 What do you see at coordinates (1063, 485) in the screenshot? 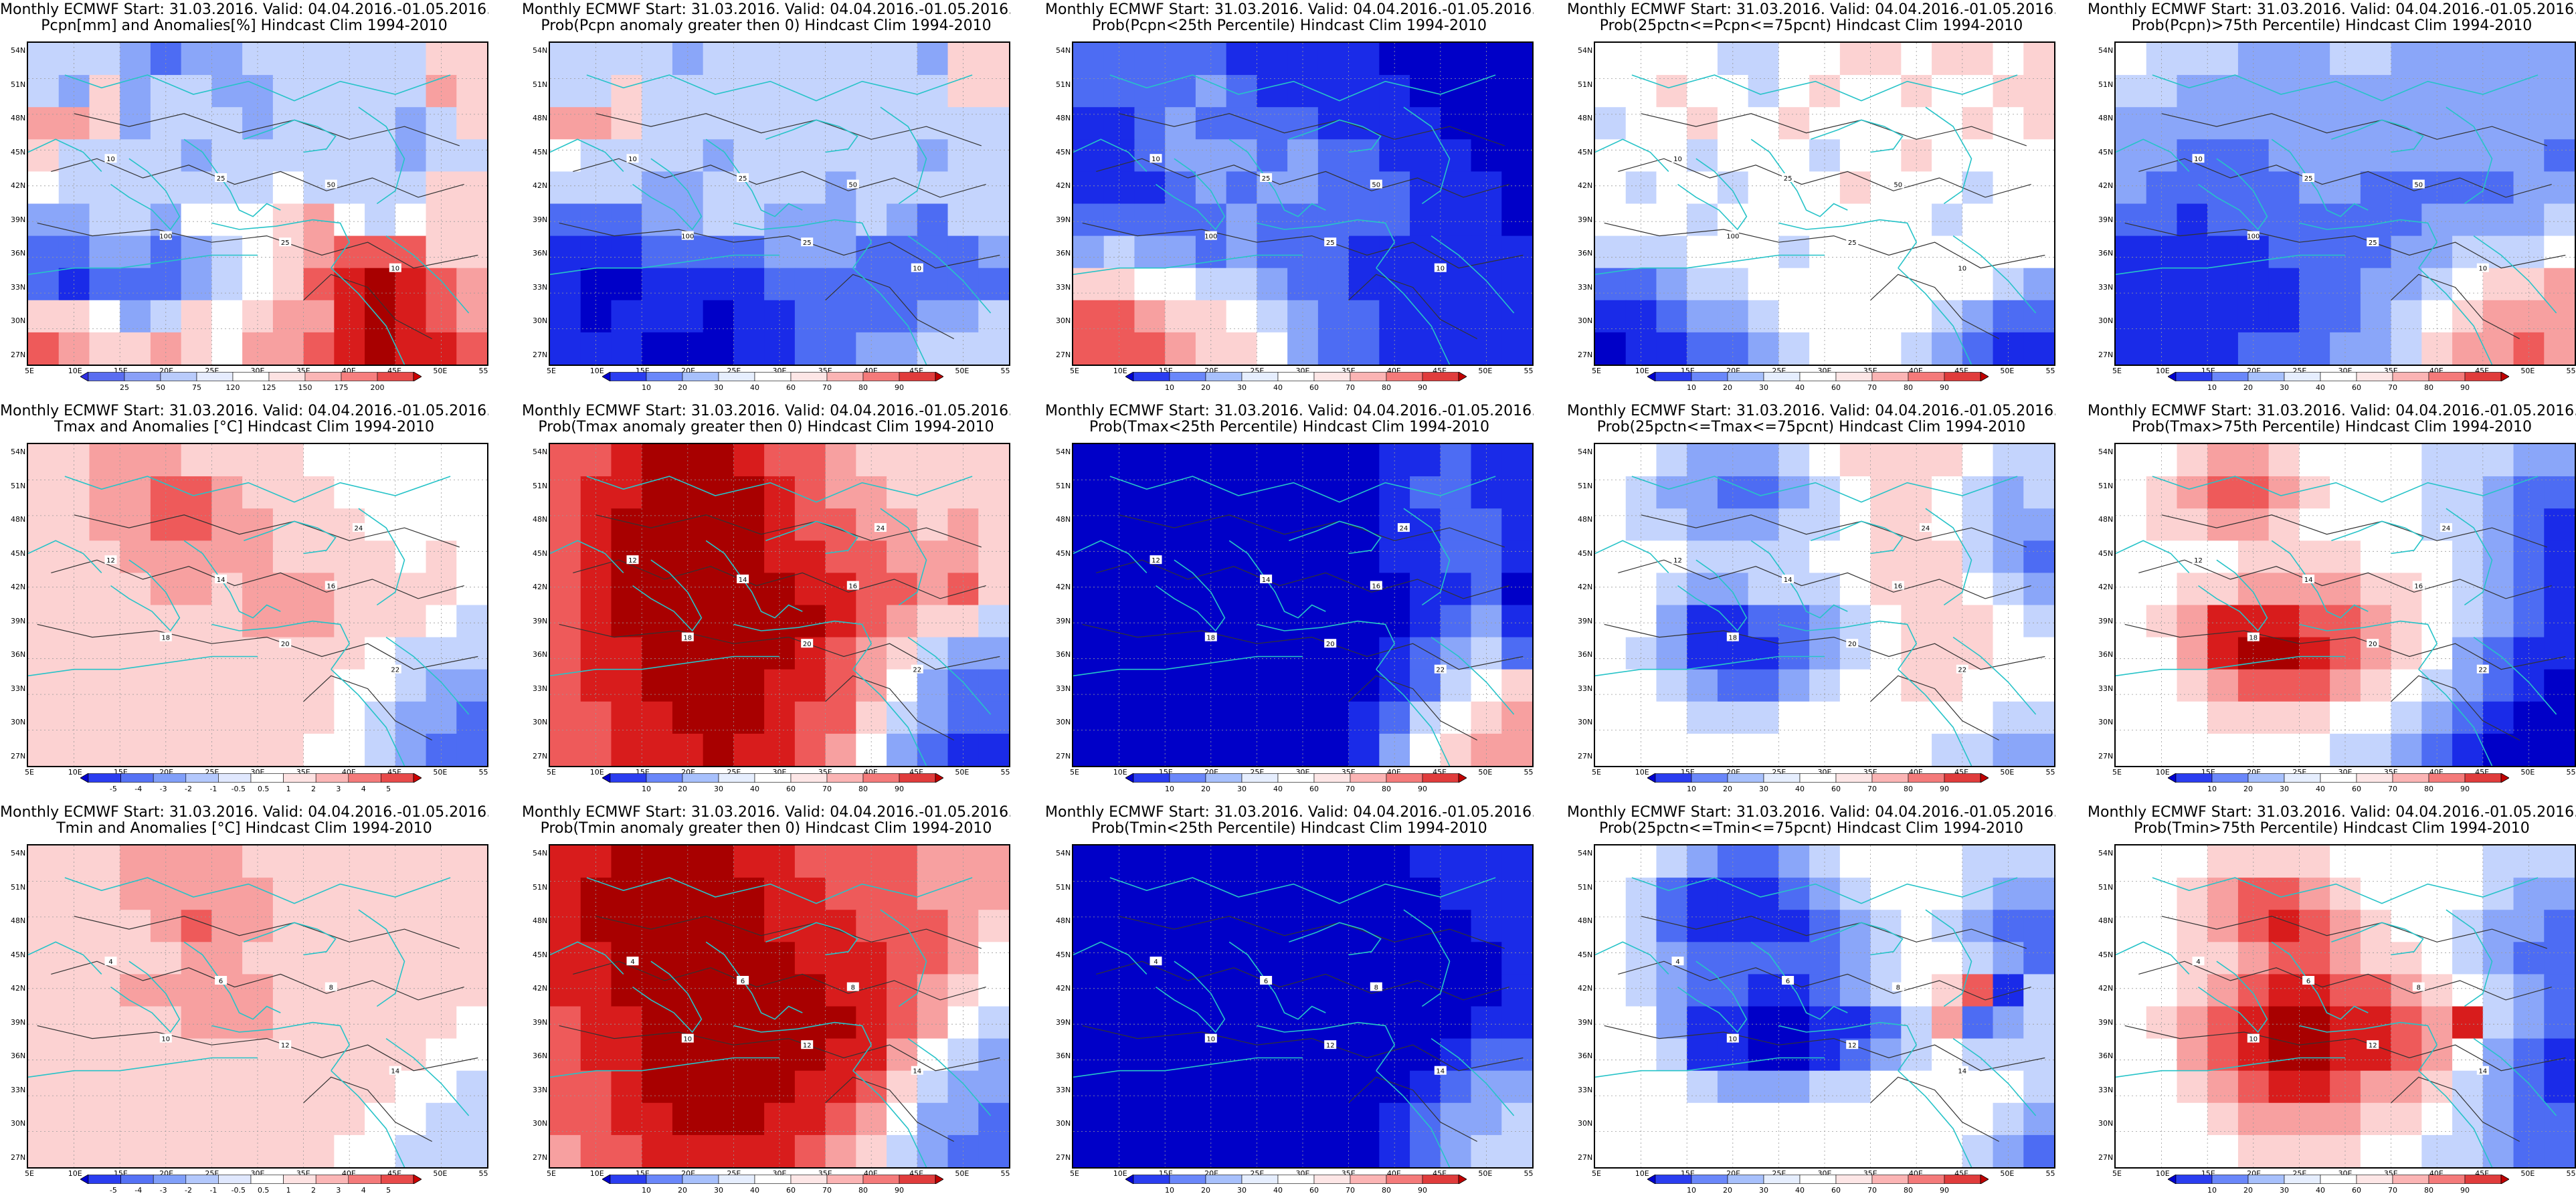
I see `lat-tick-label: 51N` at bounding box center [1063, 485].